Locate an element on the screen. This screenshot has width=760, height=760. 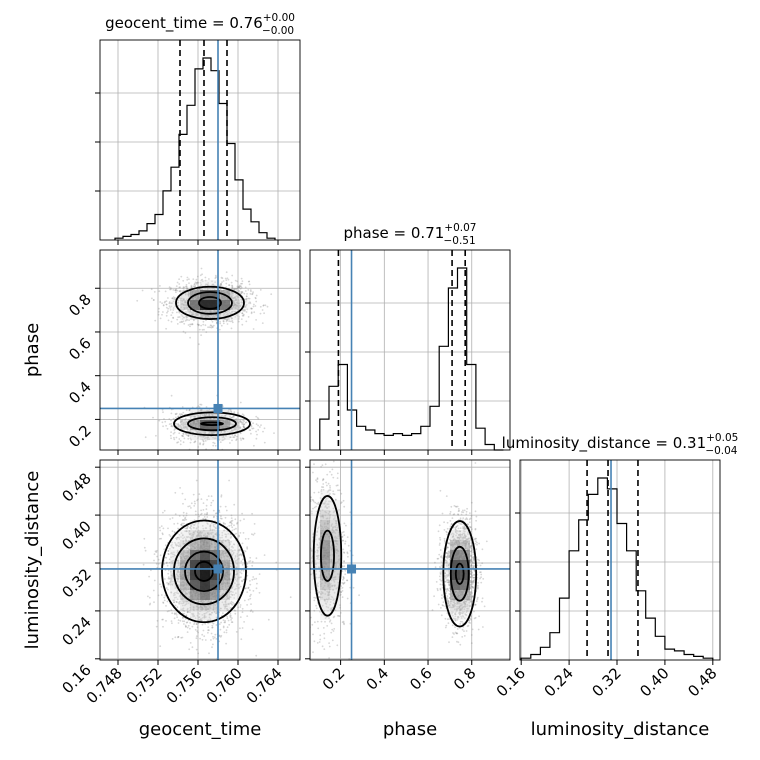
grid-geocent_time-phase is located at coordinates (200, 350).